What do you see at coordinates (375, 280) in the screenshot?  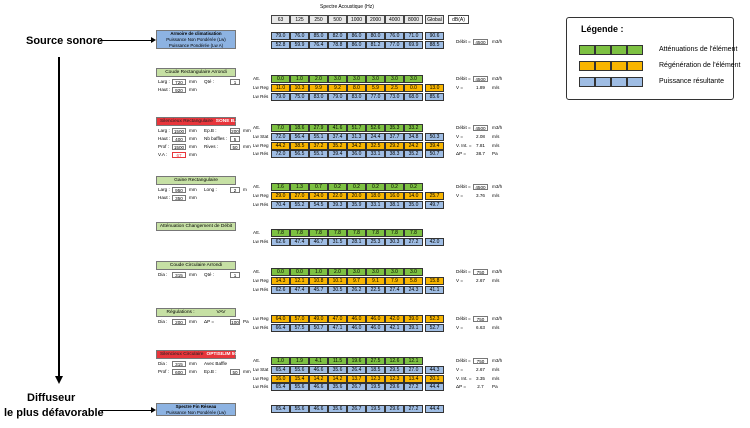 I see `spectrum-cell: 9.1` at bounding box center [375, 280].